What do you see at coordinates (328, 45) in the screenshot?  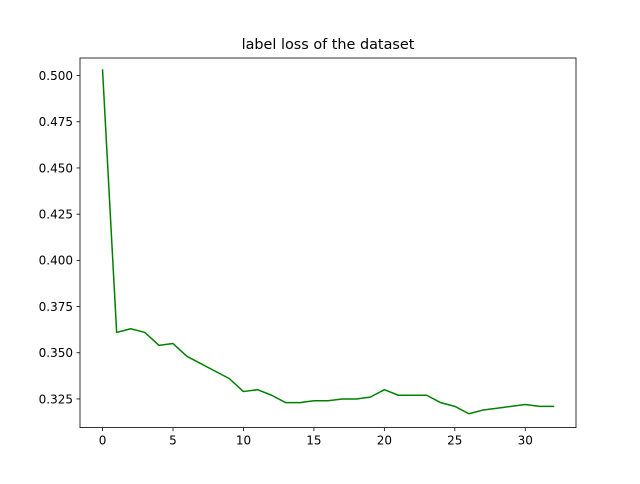 I see `chart-title: label loss of the dataset` at bounding box center [328, 45].